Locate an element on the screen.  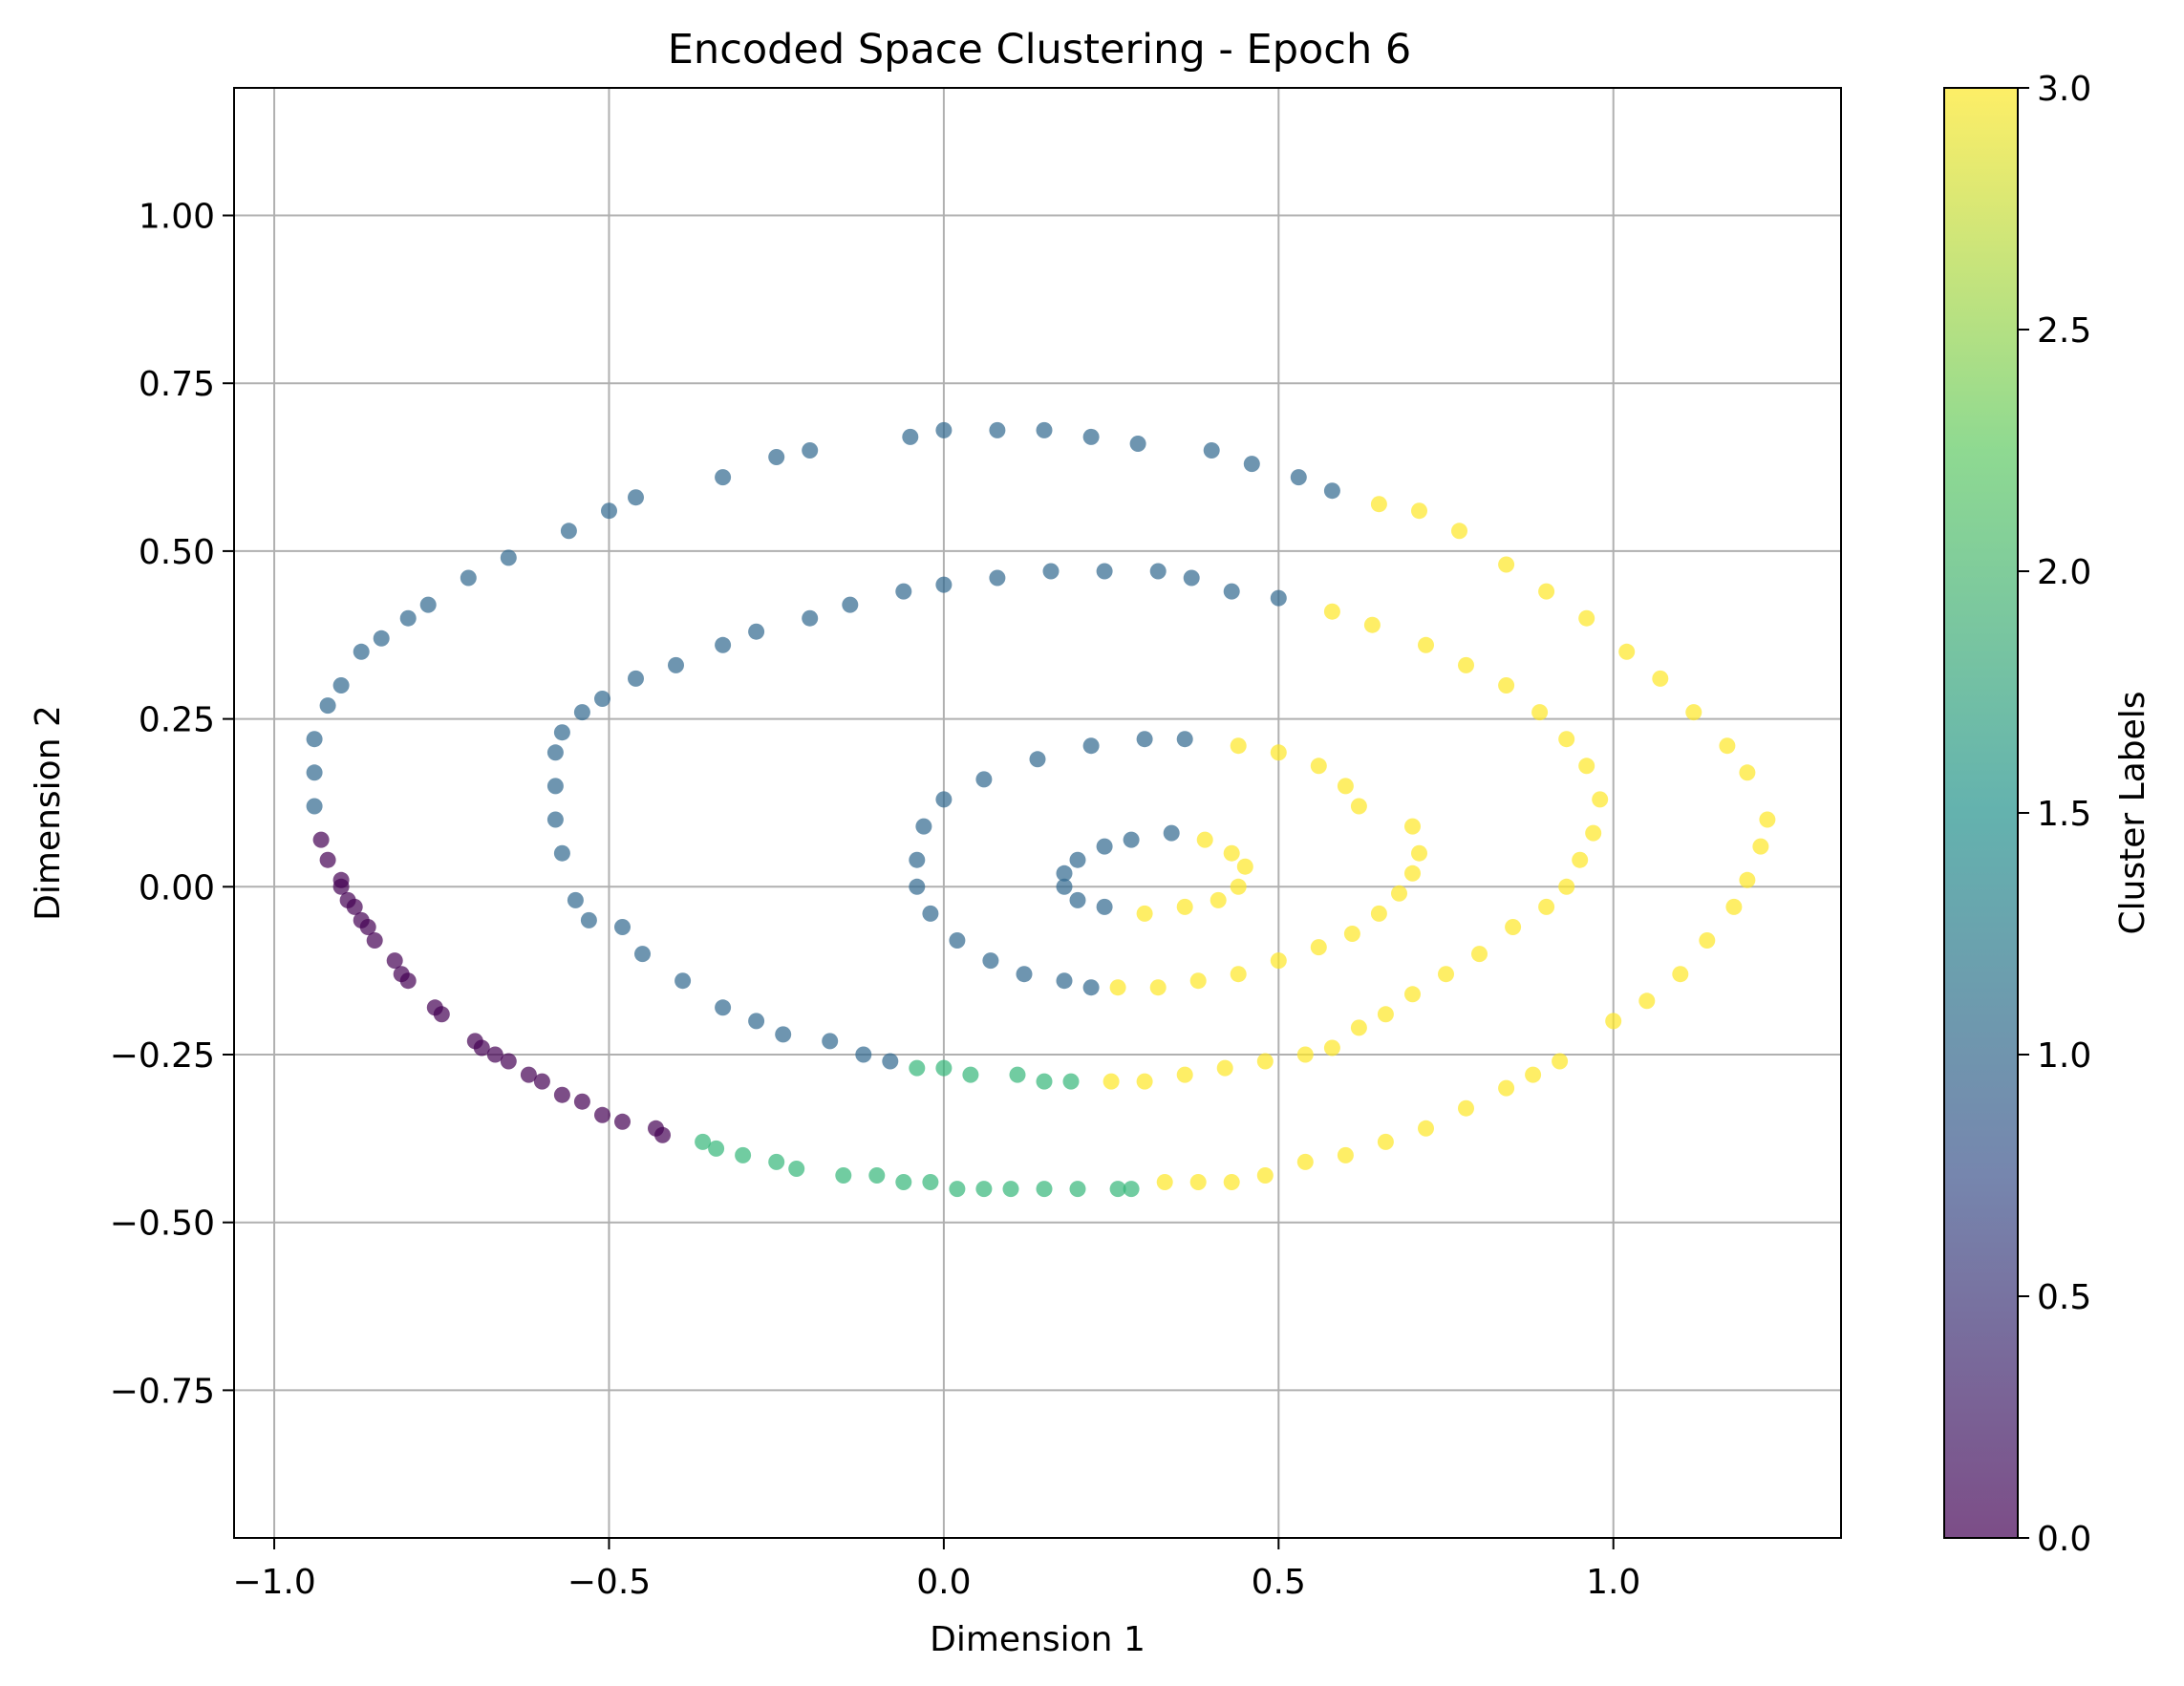
chart-title: Encoded Space Clustering - Epoch 6 is located at coordinates (1039, 50).